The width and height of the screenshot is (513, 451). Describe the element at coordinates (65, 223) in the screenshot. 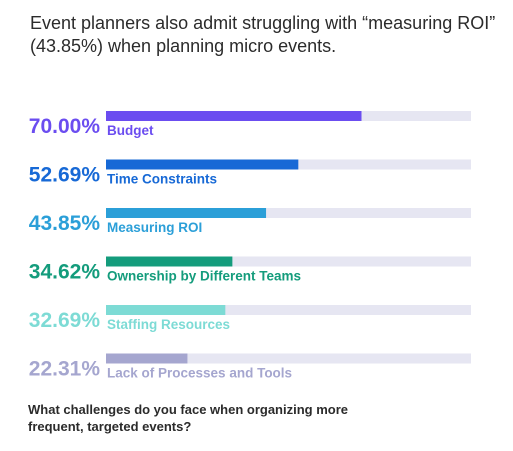

I see `value-label: 43.85%` at that location.